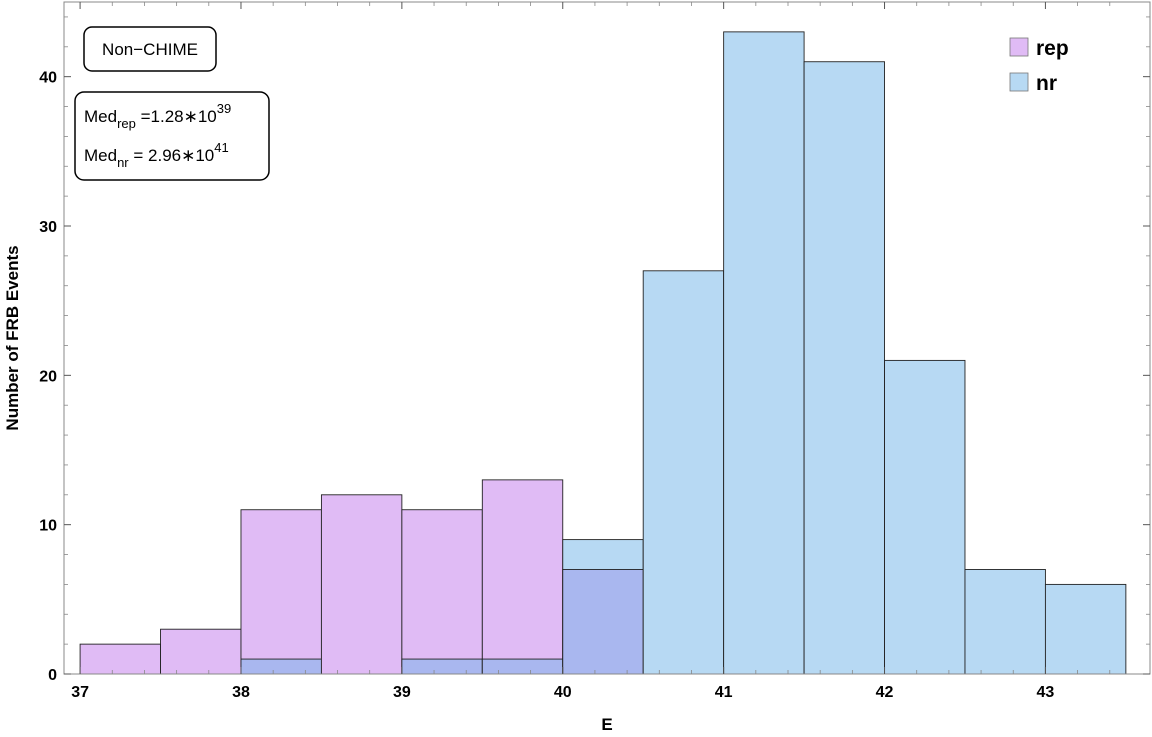 Image resolution: width=1152 pixels, height=737 pixels. What do you see at coordinates (48, 78) in the screenshot?
I see `y-tick-label: 40` at bounding box center [48, 78].